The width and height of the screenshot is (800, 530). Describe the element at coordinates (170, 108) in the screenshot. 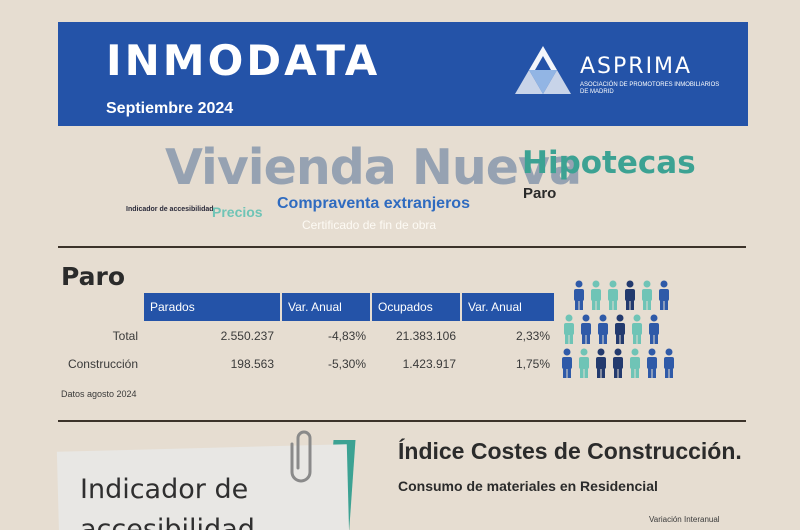

I see `issue-date: Septiembre 2024` at that location.